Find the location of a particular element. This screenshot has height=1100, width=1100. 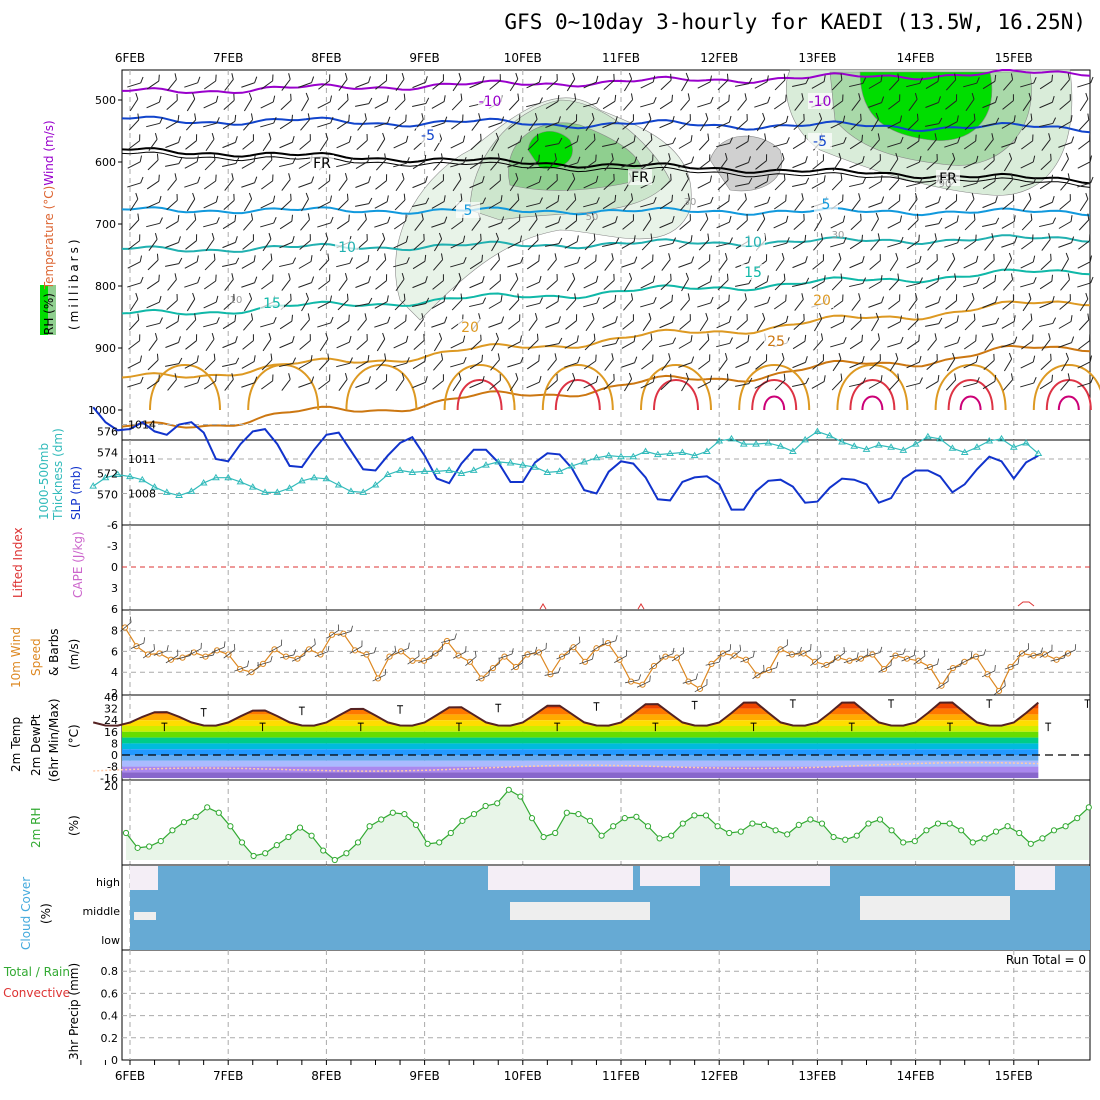

temp-tick: 40 is located at coordinates (111, 697).